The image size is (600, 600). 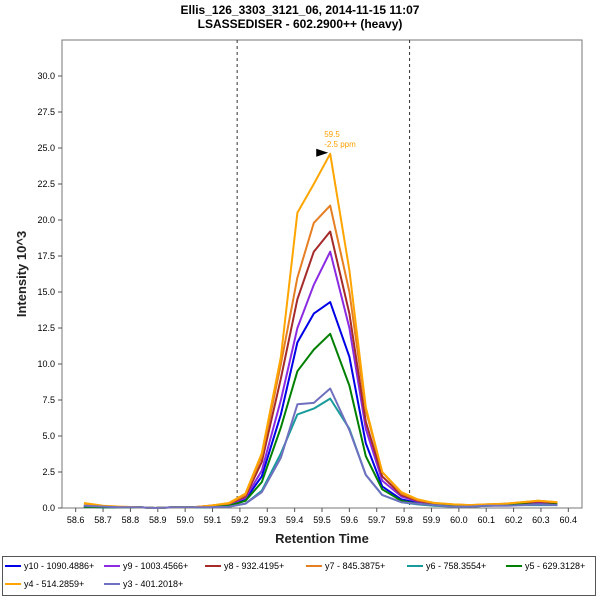 I want to click on x-tick-label-9: 59.5, so click(x=322, y=520).